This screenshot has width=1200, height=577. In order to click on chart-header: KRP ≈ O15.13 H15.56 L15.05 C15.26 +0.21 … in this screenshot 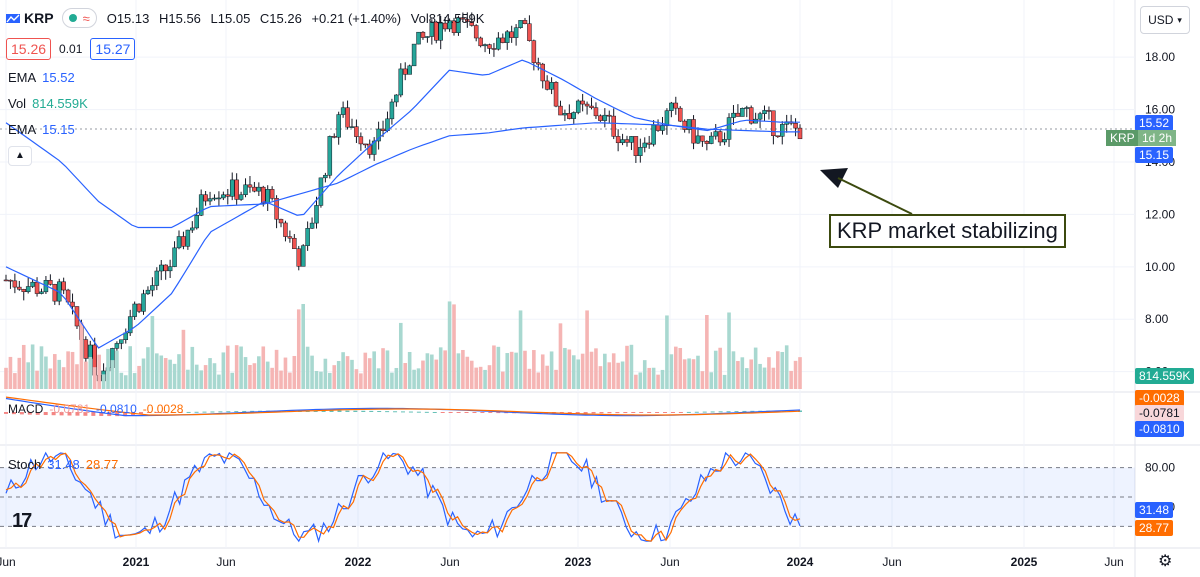, I will do `click(248, 18)`.